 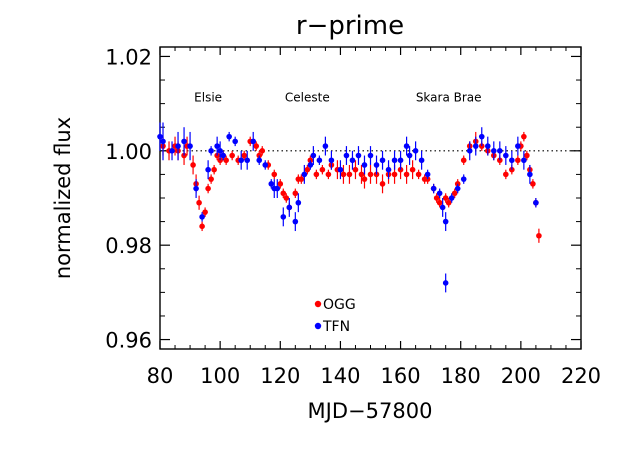 I want to click on annotations: Elsie Celeste Skara Brae, so click(x=337, y=97).